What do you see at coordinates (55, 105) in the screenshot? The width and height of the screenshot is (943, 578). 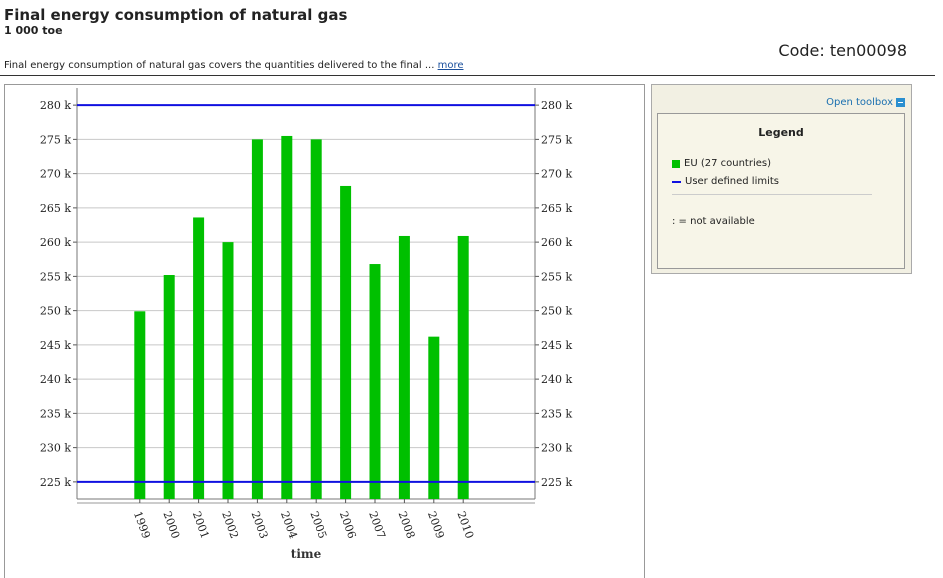 I see `y-tick-label-left: 280 k` at bounding box center [55, 105].